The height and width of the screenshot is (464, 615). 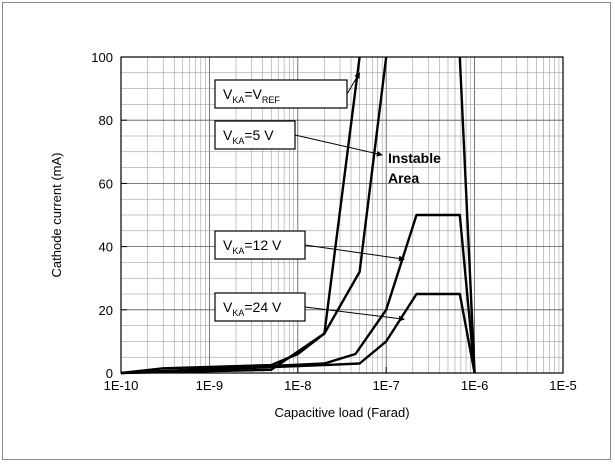 What do you see at coordinates (56, 215) in the screenshot?
I see `y-axis-label: Cathode current (mA)` at bounding box center [56, 215].